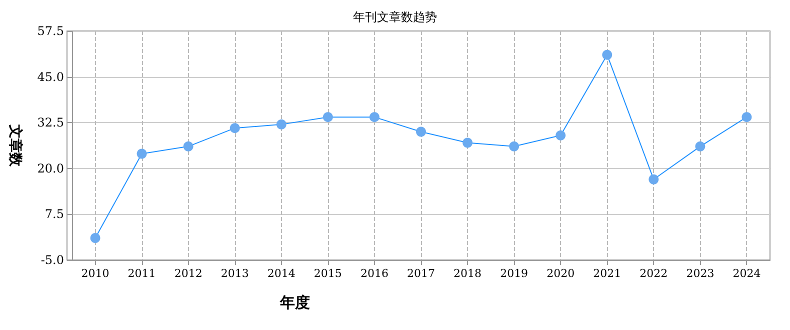 The image size is (790, 330). What do you see at coordinates (654, 273) in the screenshot?
I see `x-tick-label: 2022` at bounding box center [654, 273].